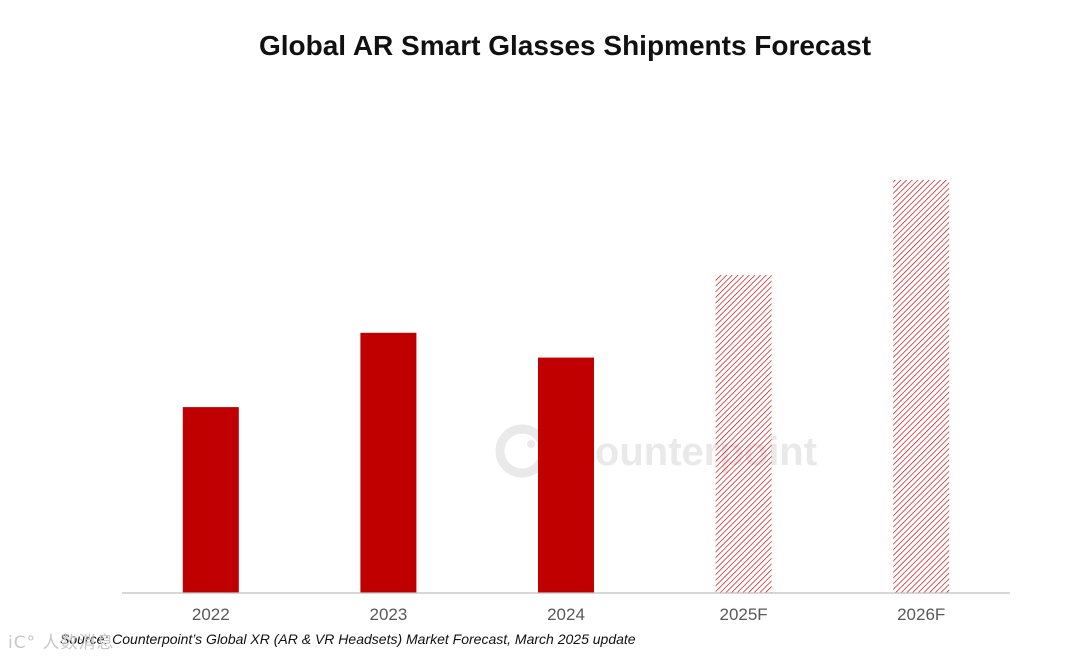  I want to click on x-tick-label: 2024, so click(566, 614).